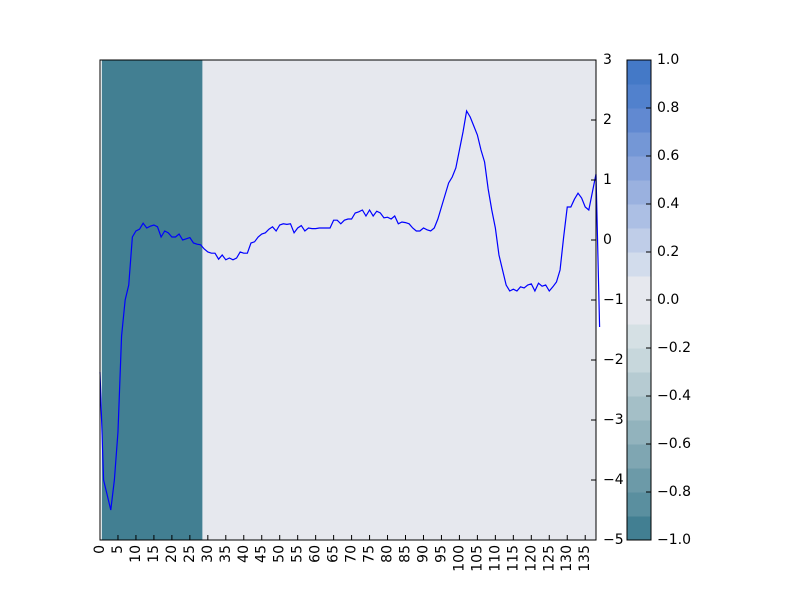  What do you see at coordinates (352, 554) in the screenshot?
I see `x-tick-label: 70` at bounding box center [352, 554].